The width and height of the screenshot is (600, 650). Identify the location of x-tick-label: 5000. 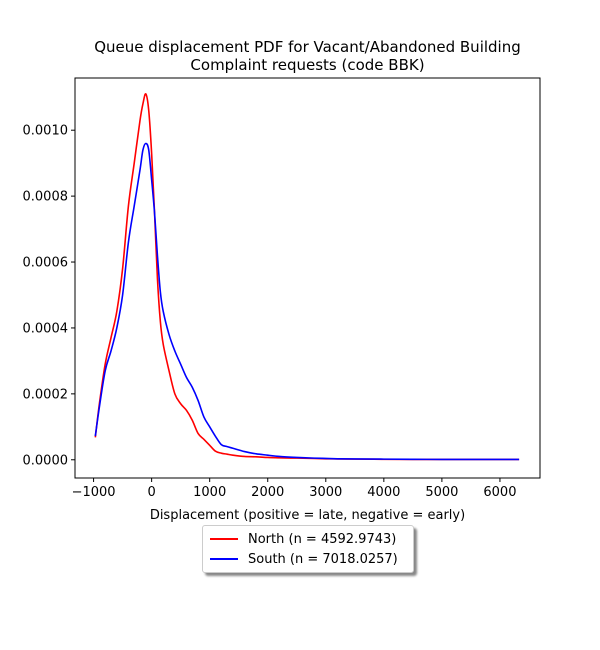
(441, 492).